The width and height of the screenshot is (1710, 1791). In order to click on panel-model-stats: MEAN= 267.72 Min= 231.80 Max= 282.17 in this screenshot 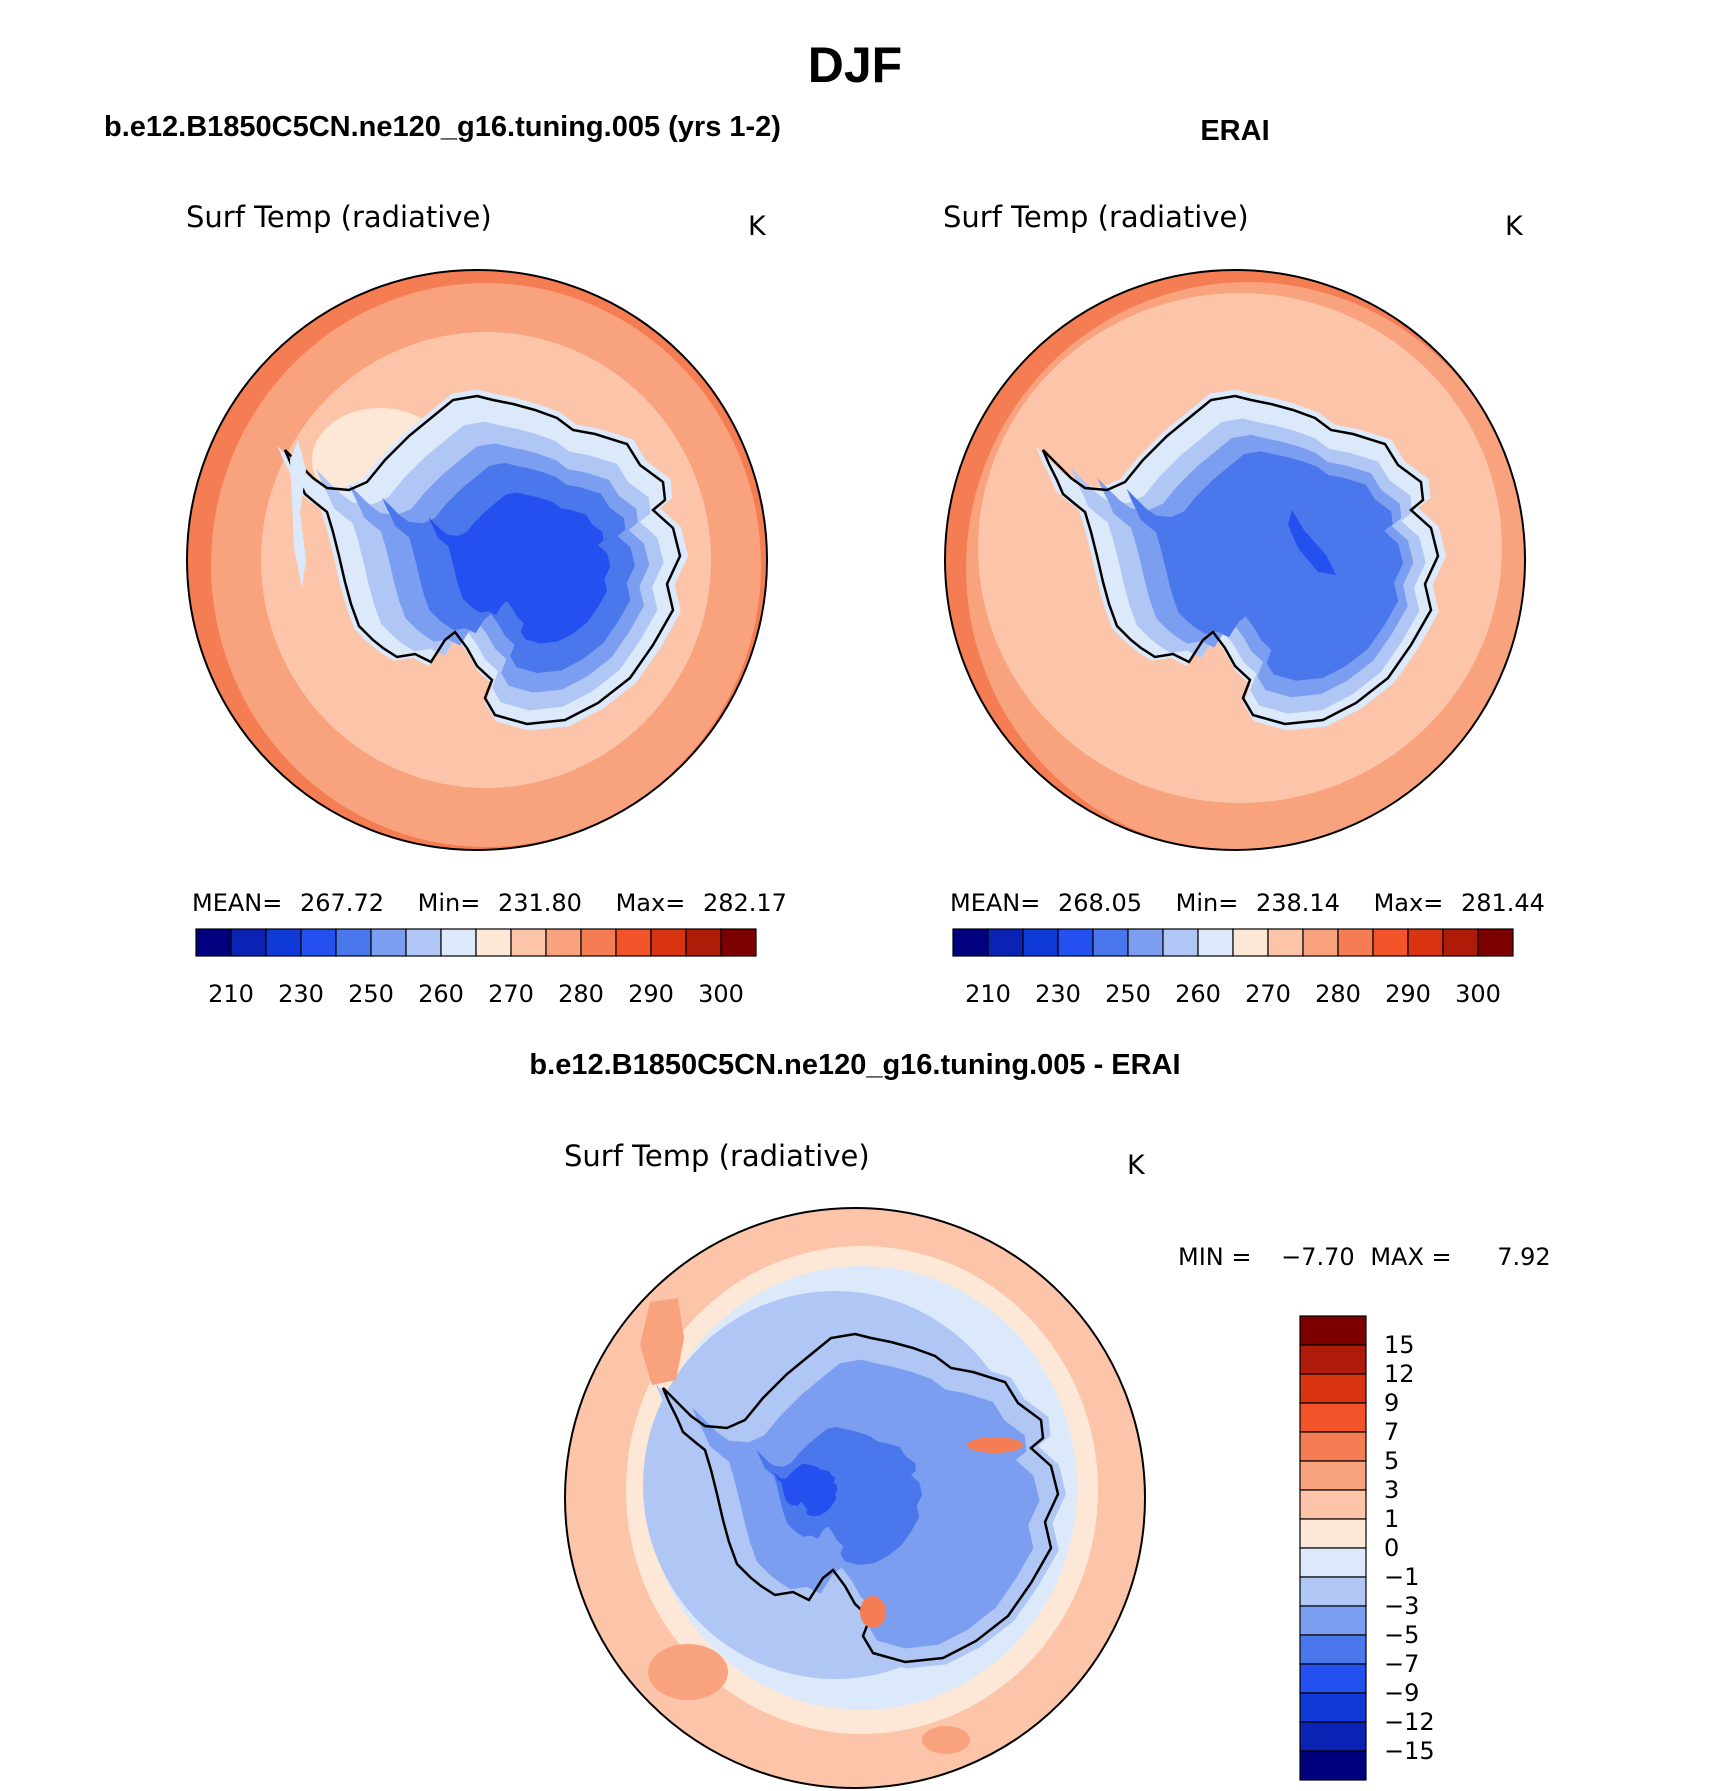, I will do `click(489, 903)`.